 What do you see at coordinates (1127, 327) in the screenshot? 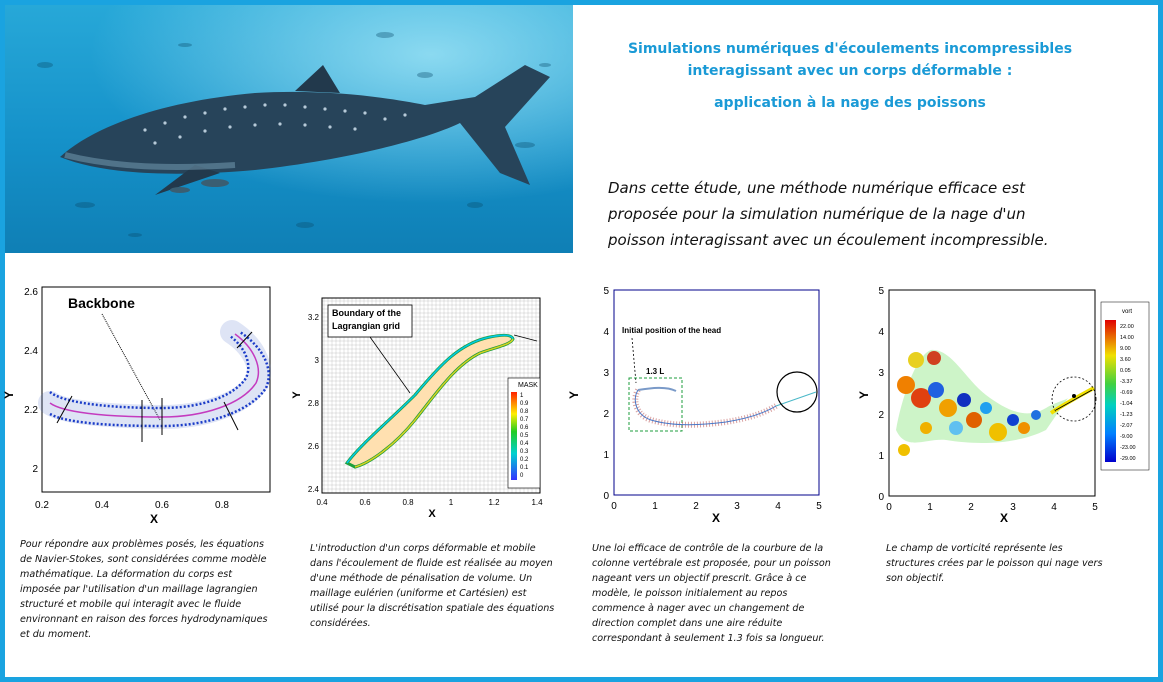
I see `legend-value: 22.00` at bounding box center [1127, 327].